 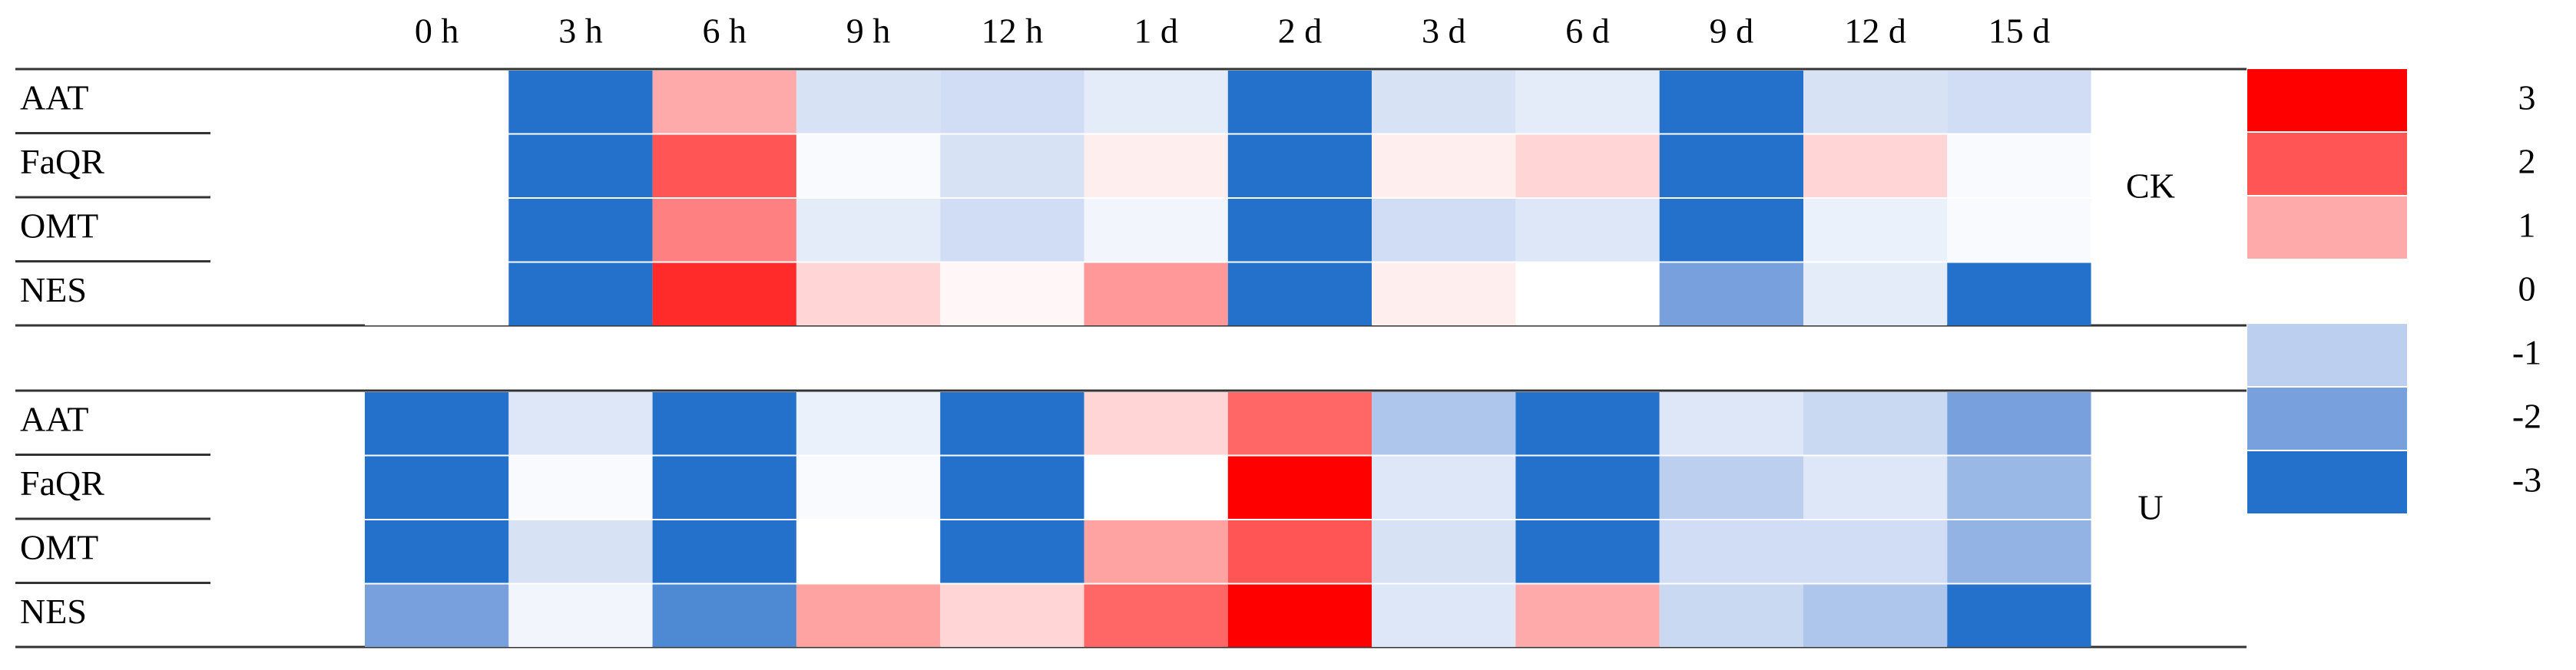 I want to click on colorbar-label: 1, so click(x=2527, y=225).